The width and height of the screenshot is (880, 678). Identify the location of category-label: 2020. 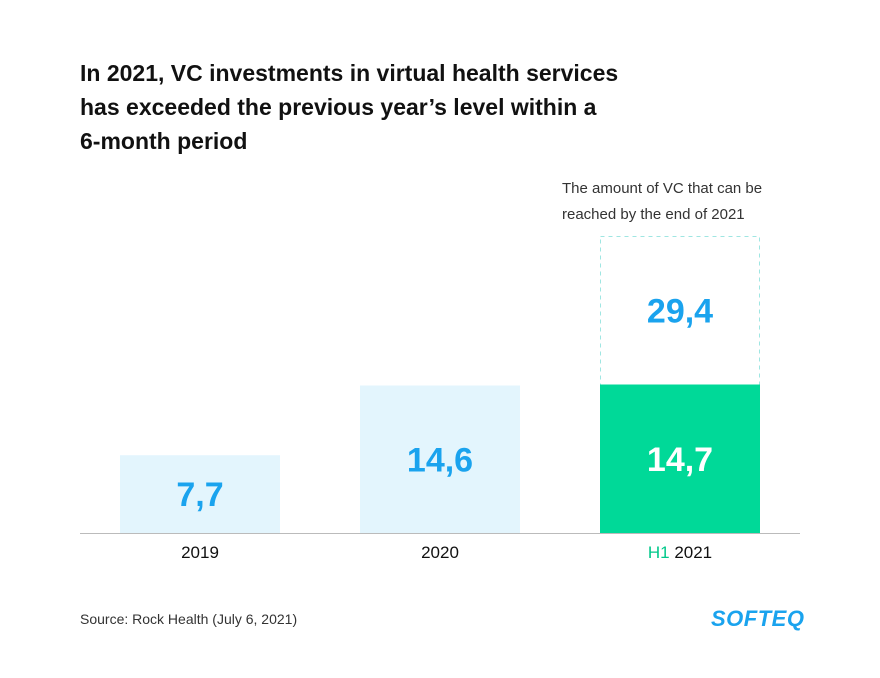
(440, 552).